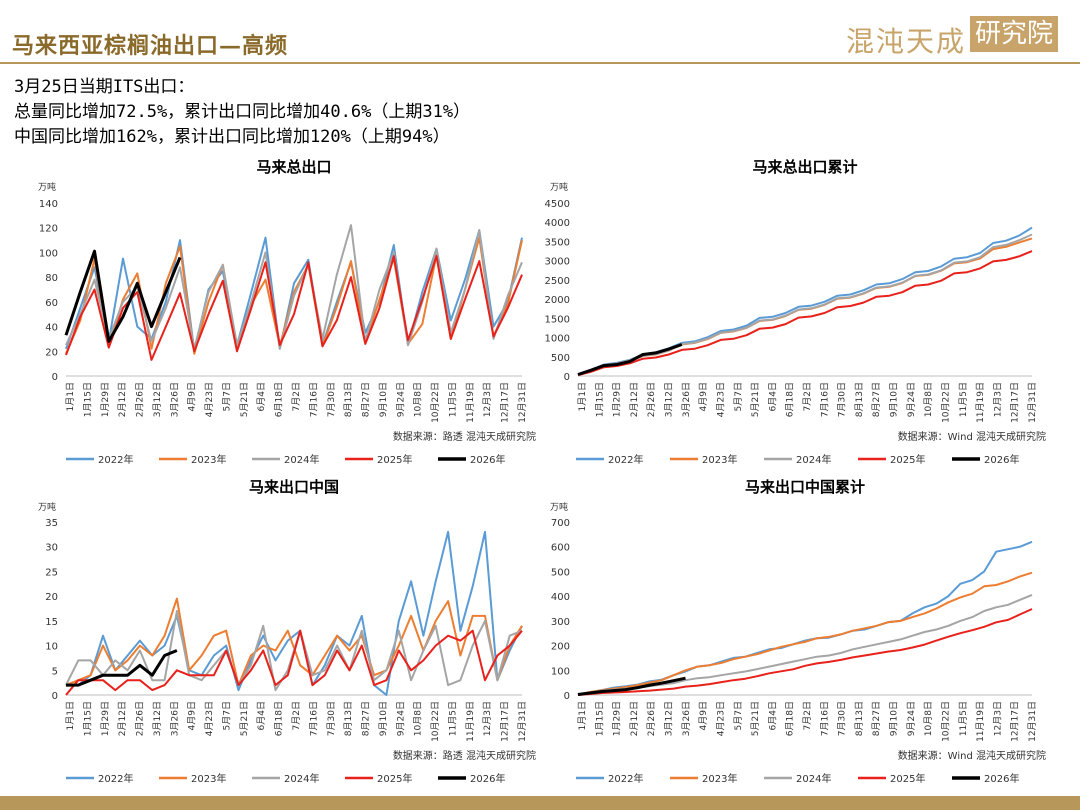  What do you see at coordinates (150, 46) in the screenshot?
I see `page-title: 马来西亚棕榈油出口—高频` at bounding box center [150, 46].